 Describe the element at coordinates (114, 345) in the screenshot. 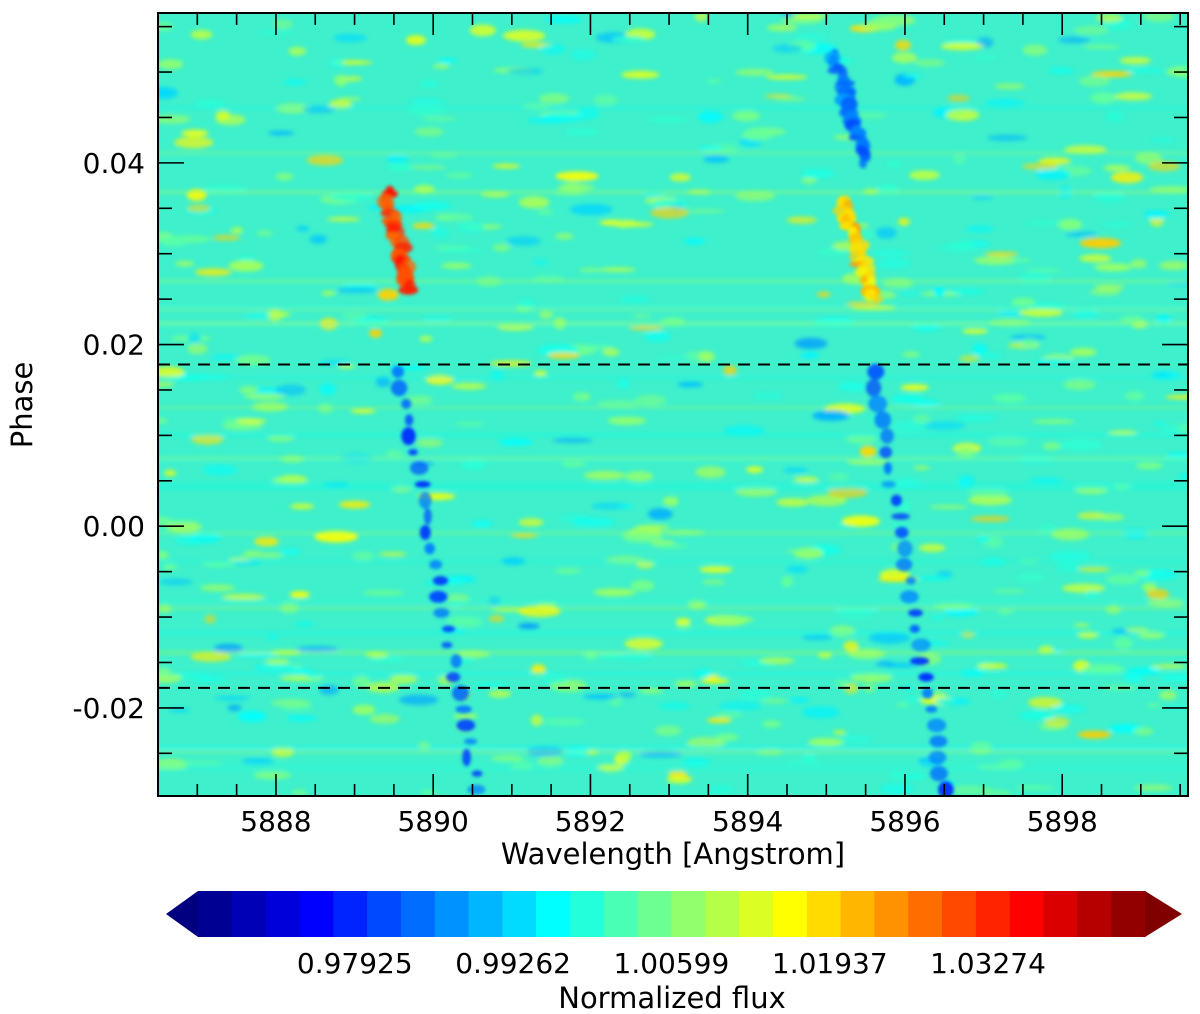

I see `y-tick-label: 0.02` at that location.